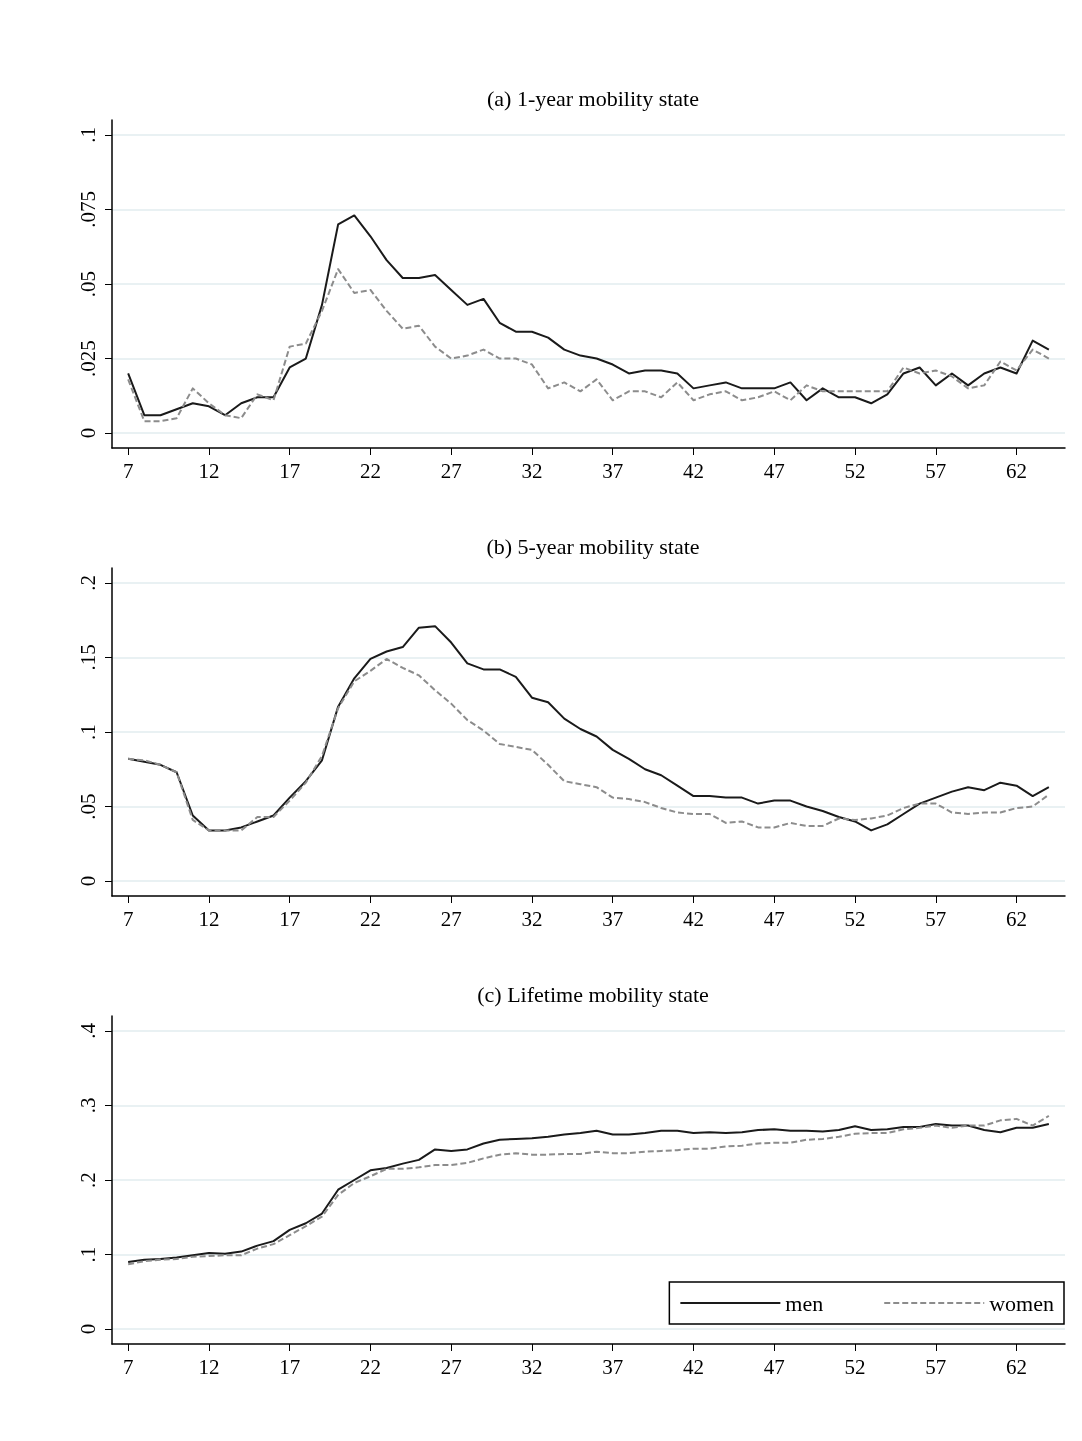  What do you see at coordinates (87, 1030) in the screenshot?
I see `y-tick-label: .4` at bounding box center [87, 1030].